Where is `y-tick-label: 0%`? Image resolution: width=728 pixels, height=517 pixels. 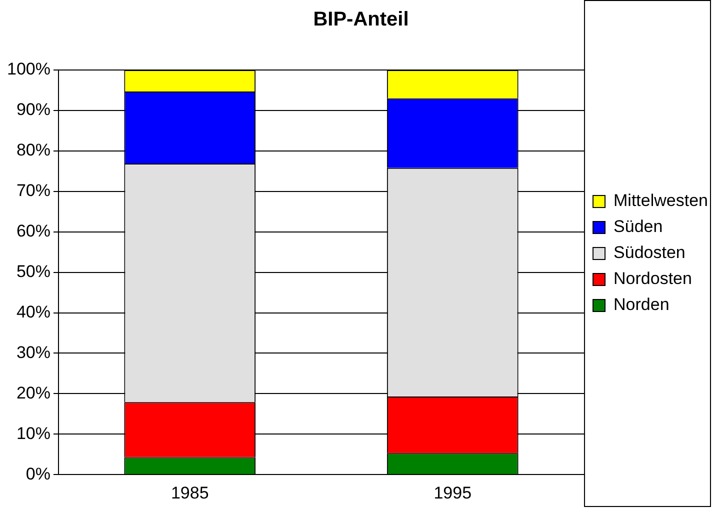
y-tick-label: 0% is located at coordinates (38, 474).